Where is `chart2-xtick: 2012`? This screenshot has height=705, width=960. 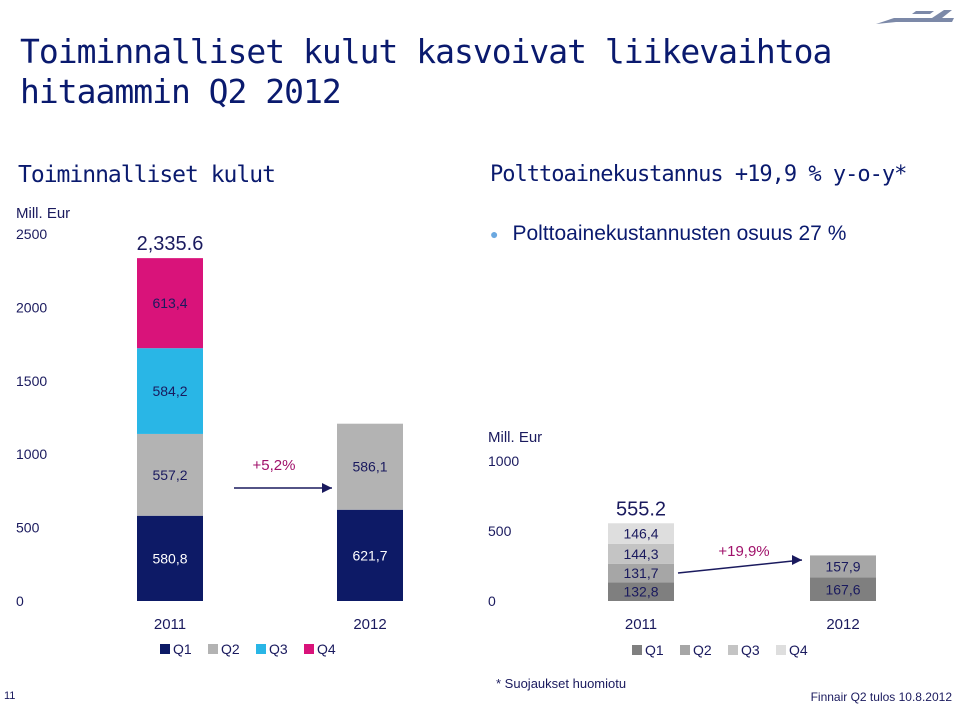 chart2-xtick: 2012 is located at coordinates (842, 624).